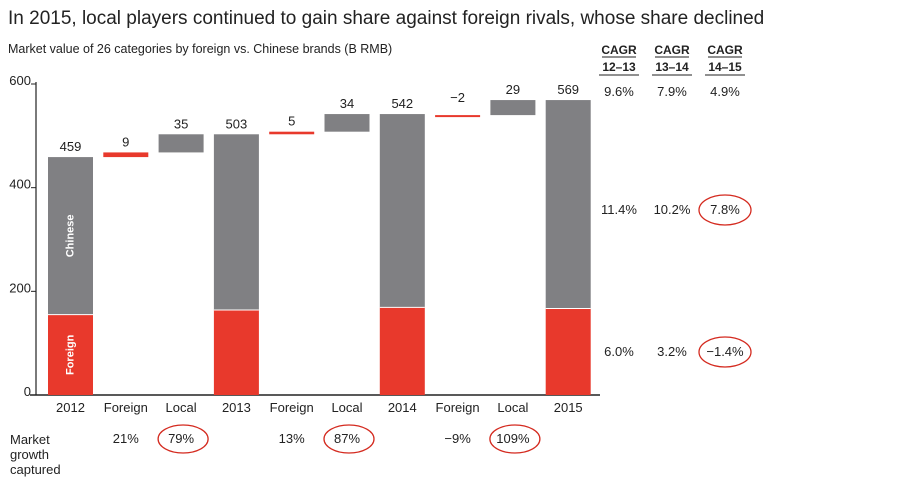 This screenshot has height=479, width=900. What do you see at coordinates (20, 287) in the screenshot?
I see `y-tick-label: 200` at bounding box center [20, 287].